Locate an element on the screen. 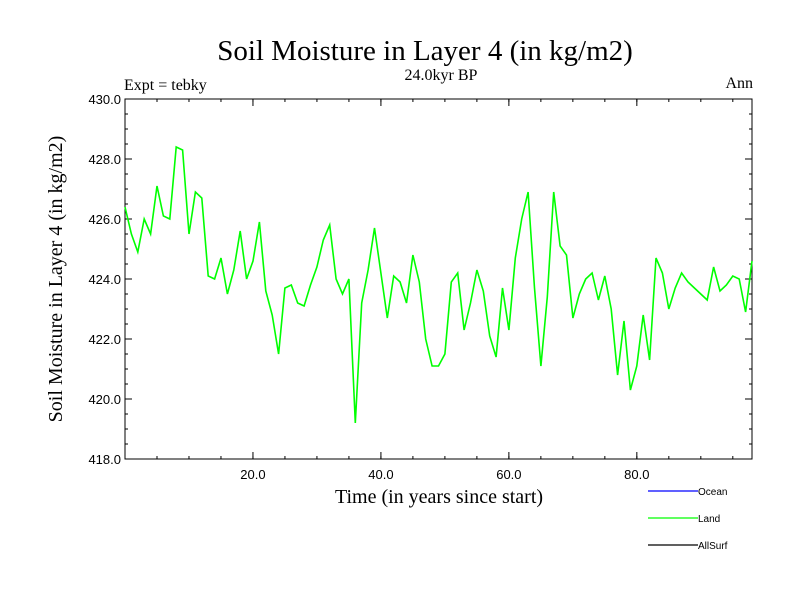 The height and width of the screenshot is (600, 800). y-tick-label: 420.0 is located at coordinates (104, 399).